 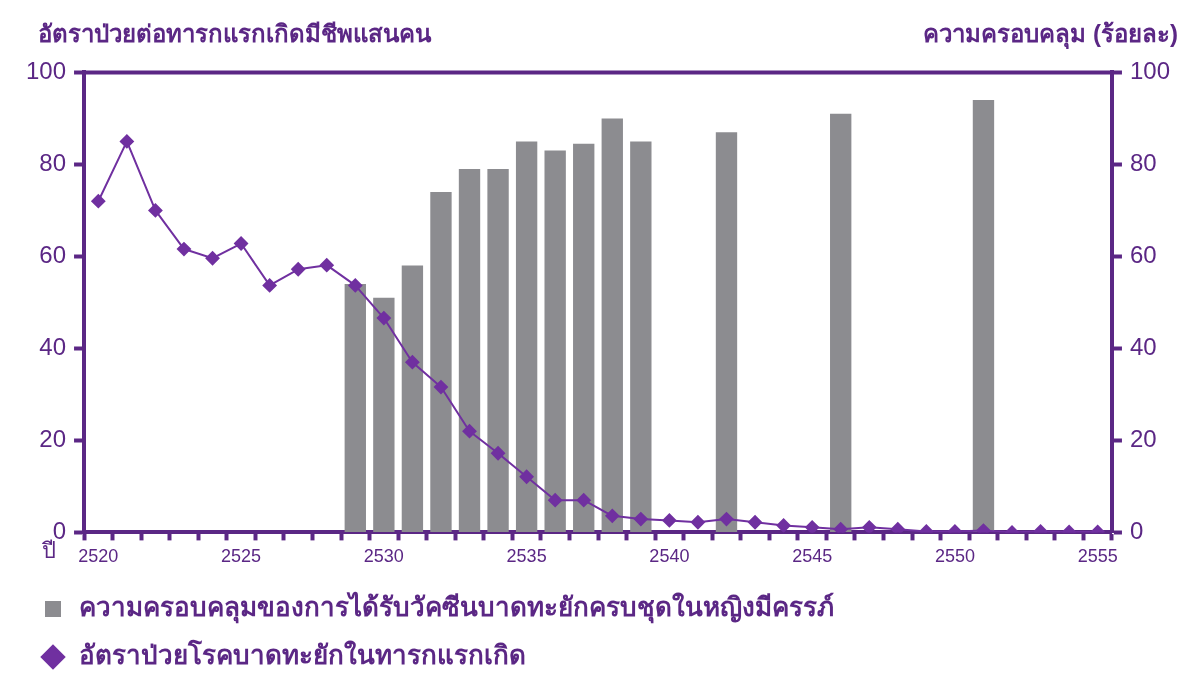 What do you see at coordinates (1136, 531) in the screenshot?
I see `y2-tick-label: 0` at bounding box center [1136, 531].